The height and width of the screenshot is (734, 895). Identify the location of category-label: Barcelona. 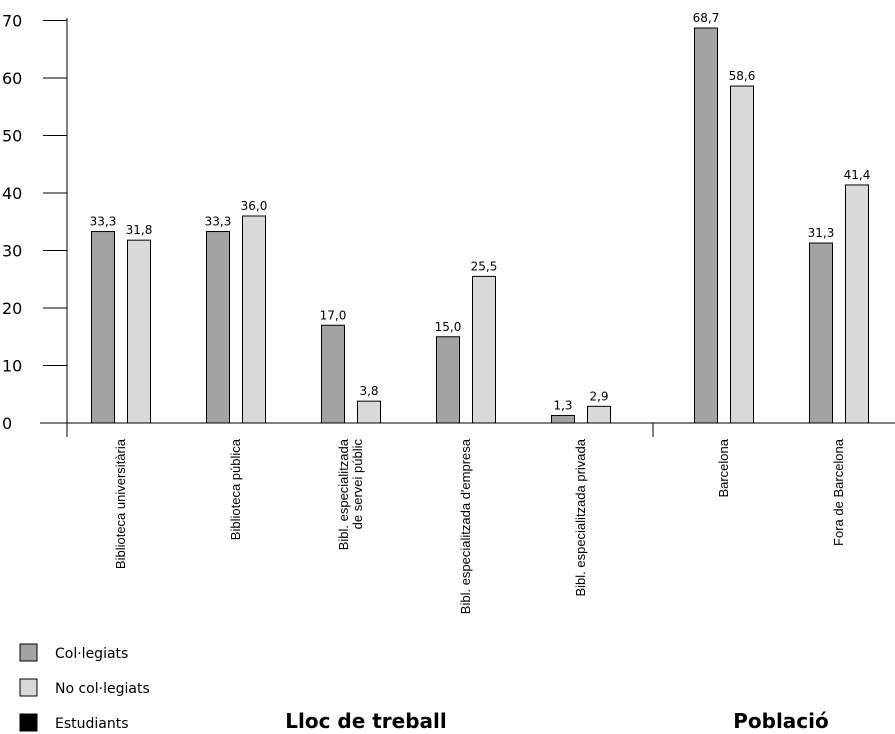
(723, 467).